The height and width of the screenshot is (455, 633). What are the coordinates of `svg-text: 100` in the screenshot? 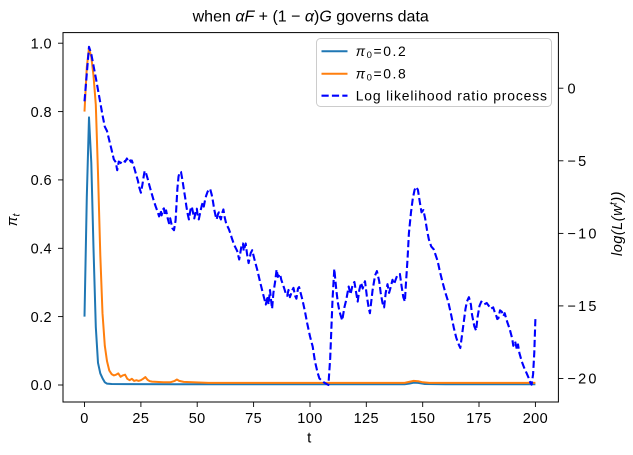 It's located at (309, 419).